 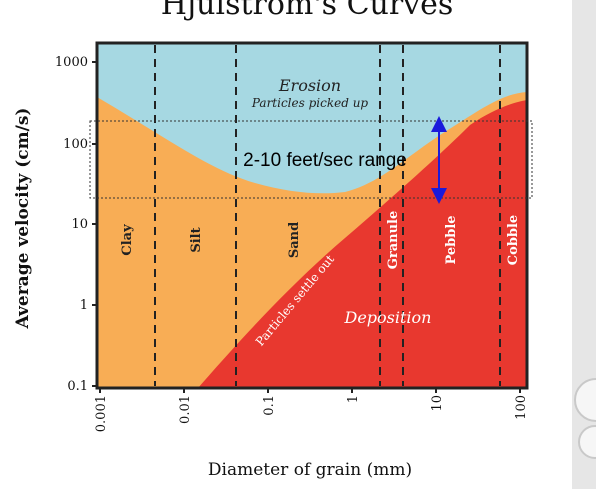 I want to click on grain-label-sand: Sand, so click(x=294, y=240).